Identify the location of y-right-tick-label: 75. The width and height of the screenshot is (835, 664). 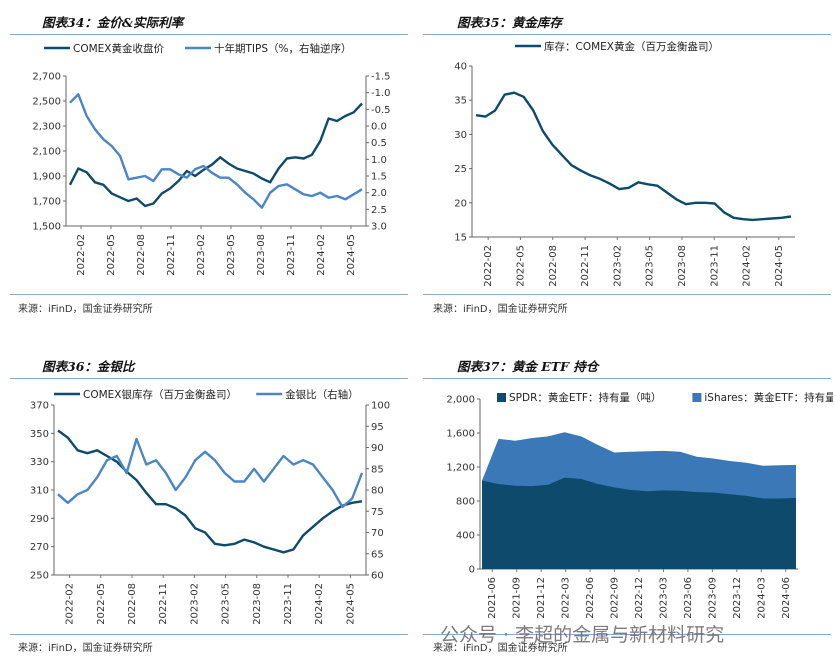
(377, 512).